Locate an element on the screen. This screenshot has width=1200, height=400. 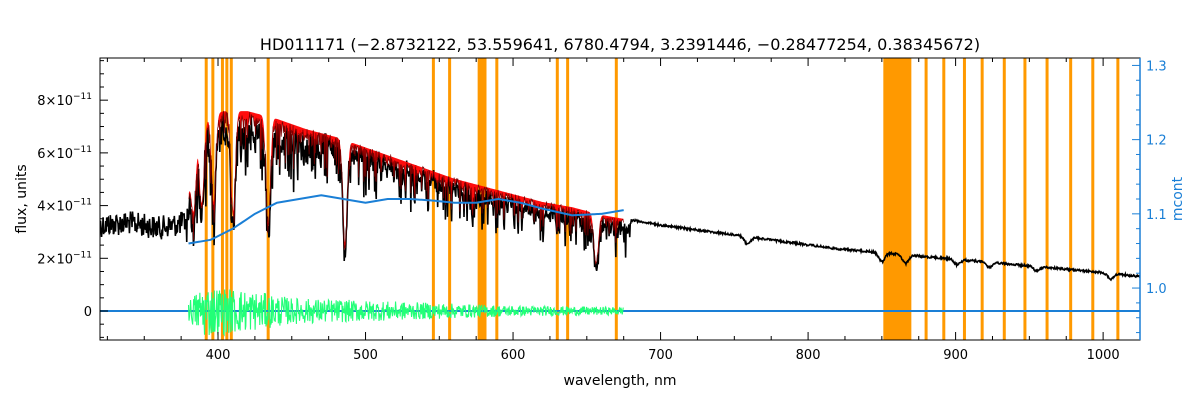
y-axis-right: 1.0 1.1 1.2 1.3 is located at coordinates (1149, 199).